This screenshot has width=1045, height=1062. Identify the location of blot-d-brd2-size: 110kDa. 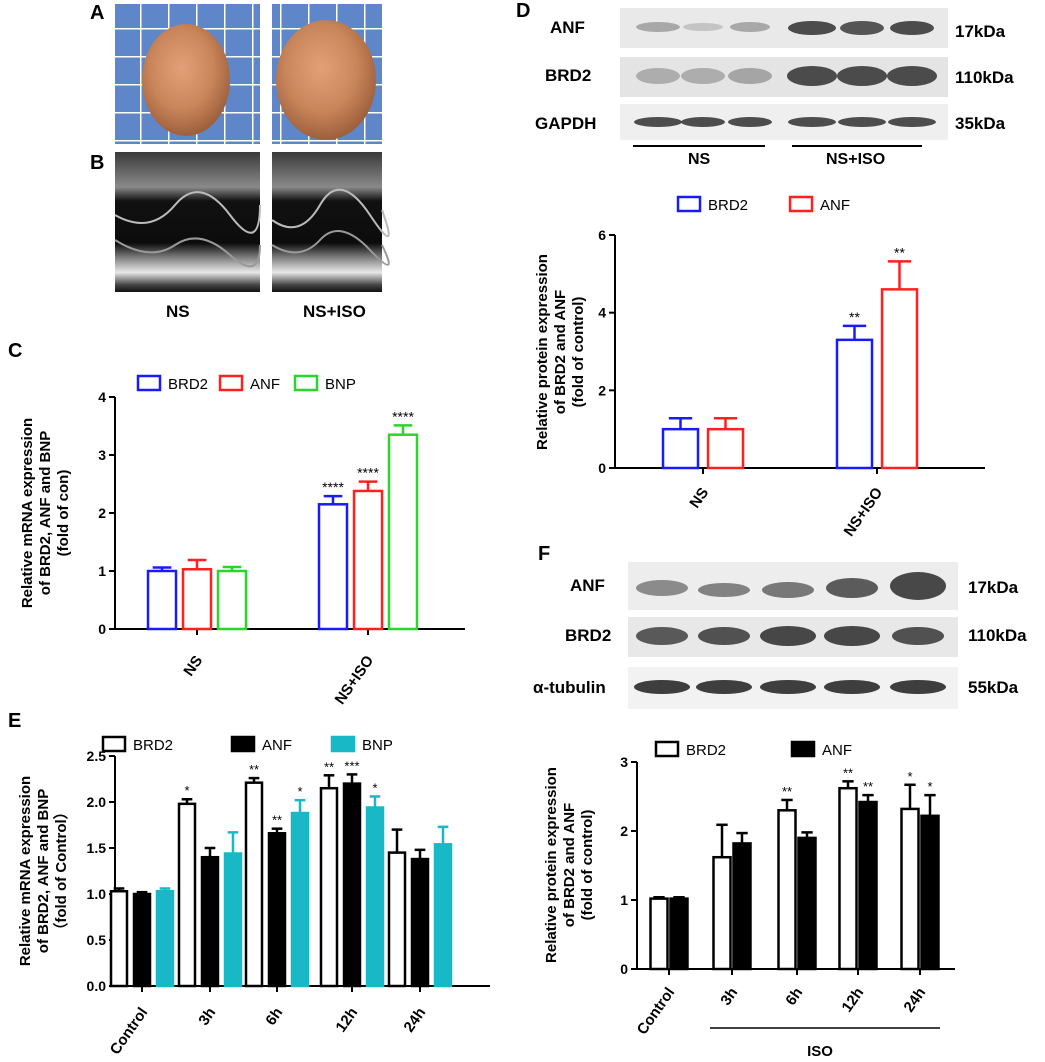
(984, 77).